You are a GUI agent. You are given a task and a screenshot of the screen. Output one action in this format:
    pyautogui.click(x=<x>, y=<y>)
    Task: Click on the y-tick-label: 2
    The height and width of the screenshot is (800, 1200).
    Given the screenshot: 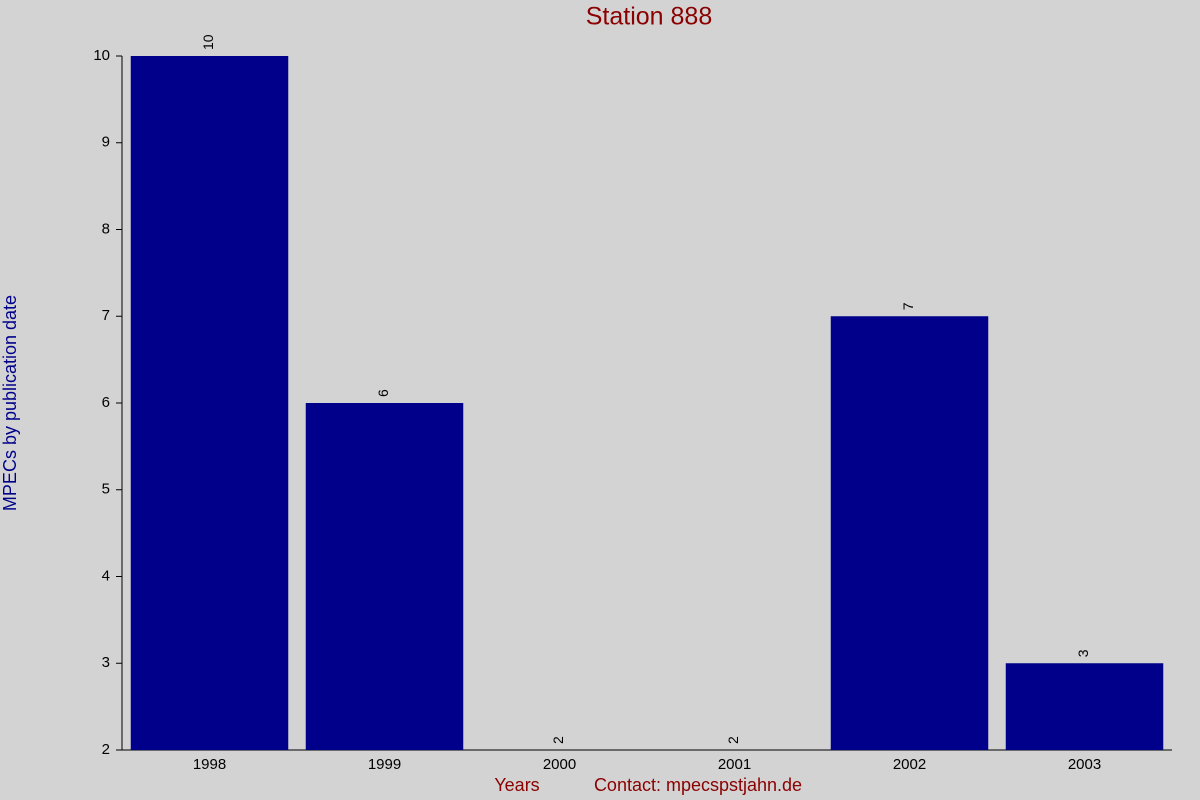 What is the action you would take?
    pyautogui.click(x=106, y=749)
    